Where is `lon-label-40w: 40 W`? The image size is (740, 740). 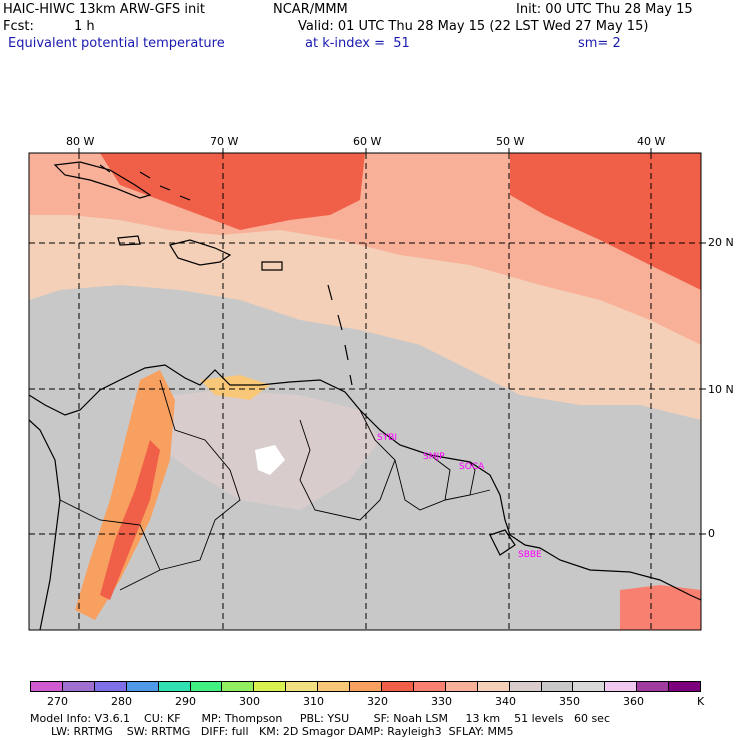 lon-label-40w: 40 W is located at coordinates (651, 141).